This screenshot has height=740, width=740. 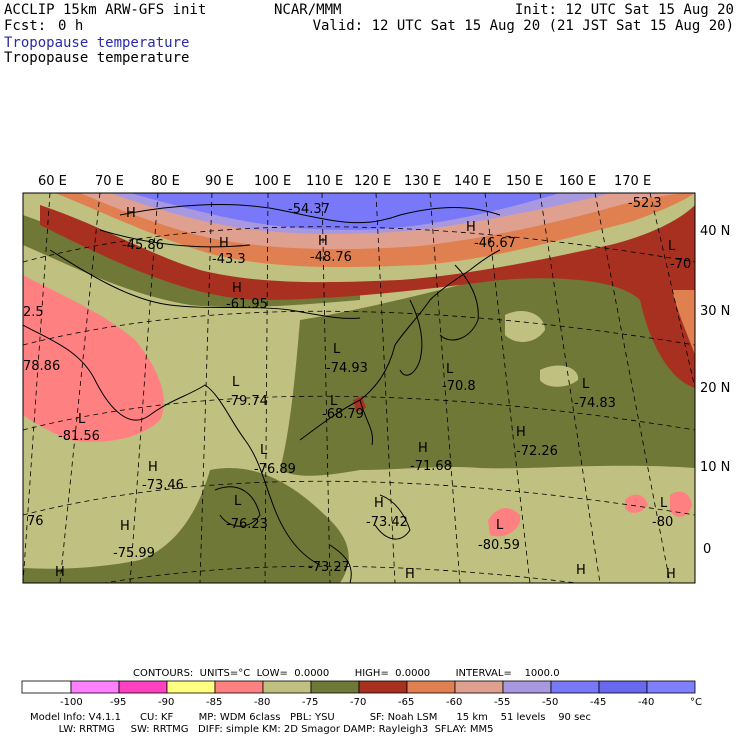 What do you see at coordinates (662, 522) in the screenshot?
I see `center-value: -80` at bounding box center [662, 522].